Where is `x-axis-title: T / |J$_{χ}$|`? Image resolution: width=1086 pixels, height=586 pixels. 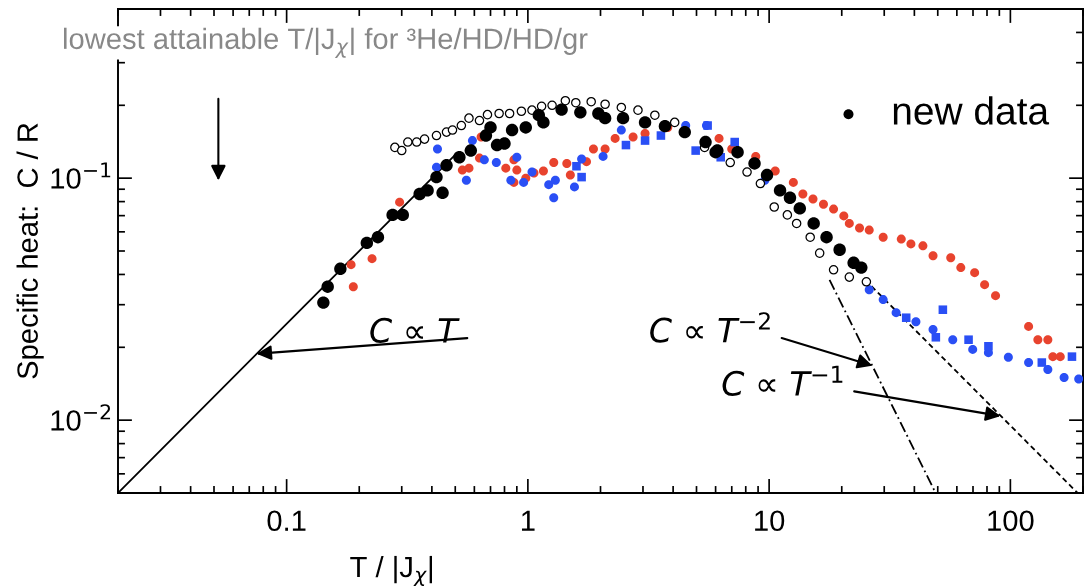
x-axis-title: T / |J$_{χ}$| is located at coordinates (391, 570).